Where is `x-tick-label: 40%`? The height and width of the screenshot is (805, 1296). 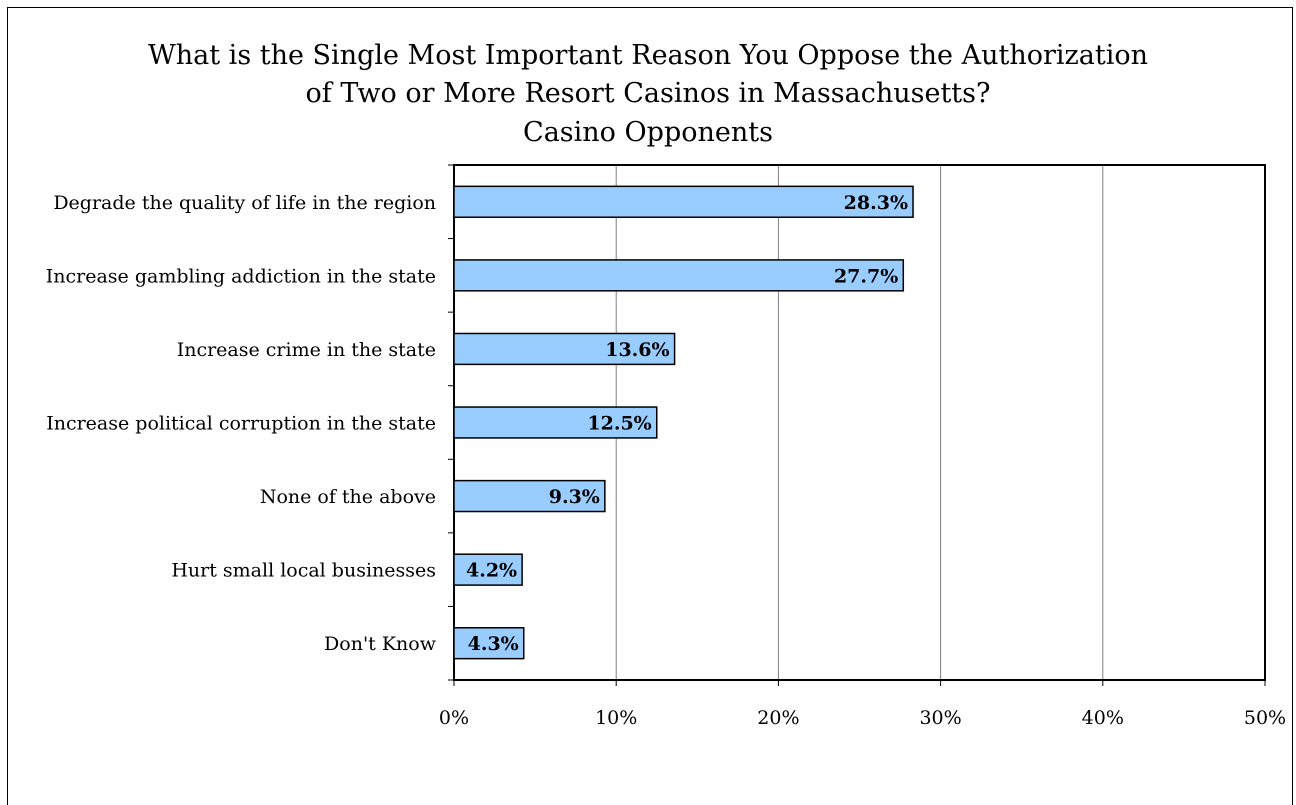 x-tick-label: 40% is located at coordinates (1103, 718).